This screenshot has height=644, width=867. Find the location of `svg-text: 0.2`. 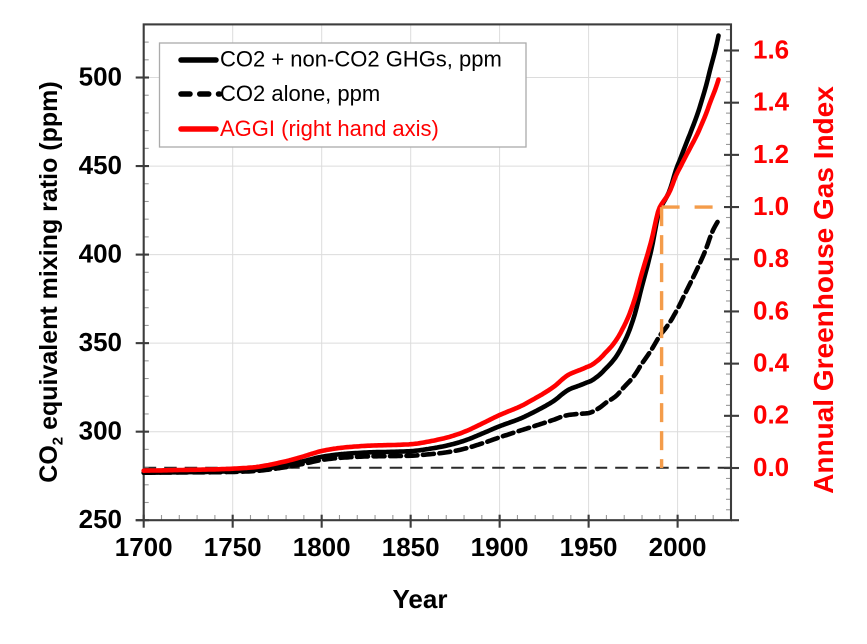

svg-text: 0.2 is located at coordinates (771, 415).